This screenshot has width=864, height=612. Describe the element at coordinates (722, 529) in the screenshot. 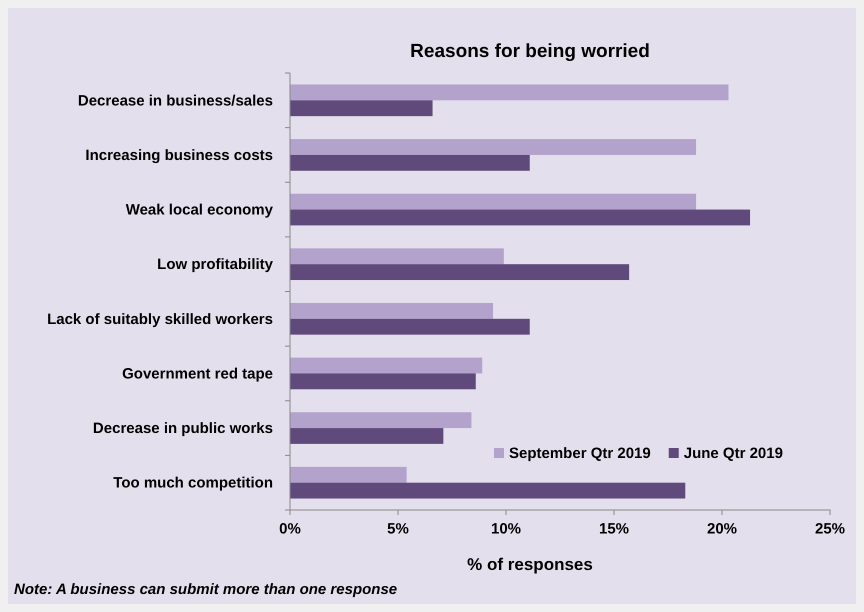

I see `x-tick-label: 20%` at that location.